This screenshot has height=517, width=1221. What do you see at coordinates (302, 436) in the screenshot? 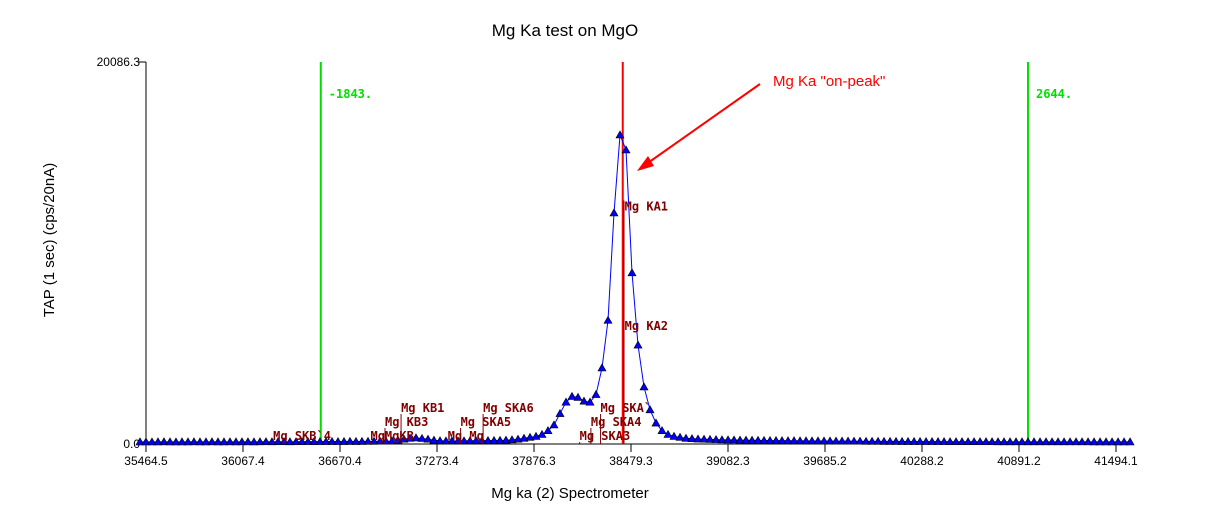
I see `line-label: Mg SKB`4` at bounding box center [302, 436].